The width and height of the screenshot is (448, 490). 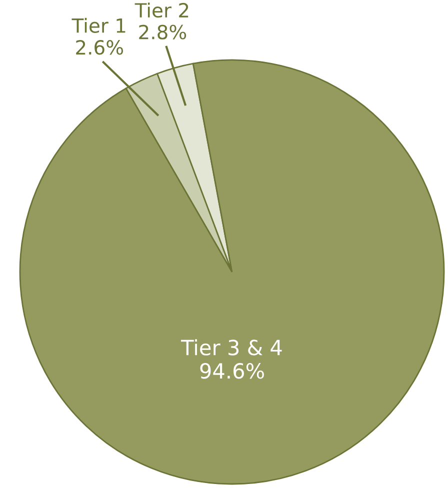 What do you see at coordinates (100, 47) in the screenshot?
I see `data-label: 2.6%` at bounding box center [100, 47].